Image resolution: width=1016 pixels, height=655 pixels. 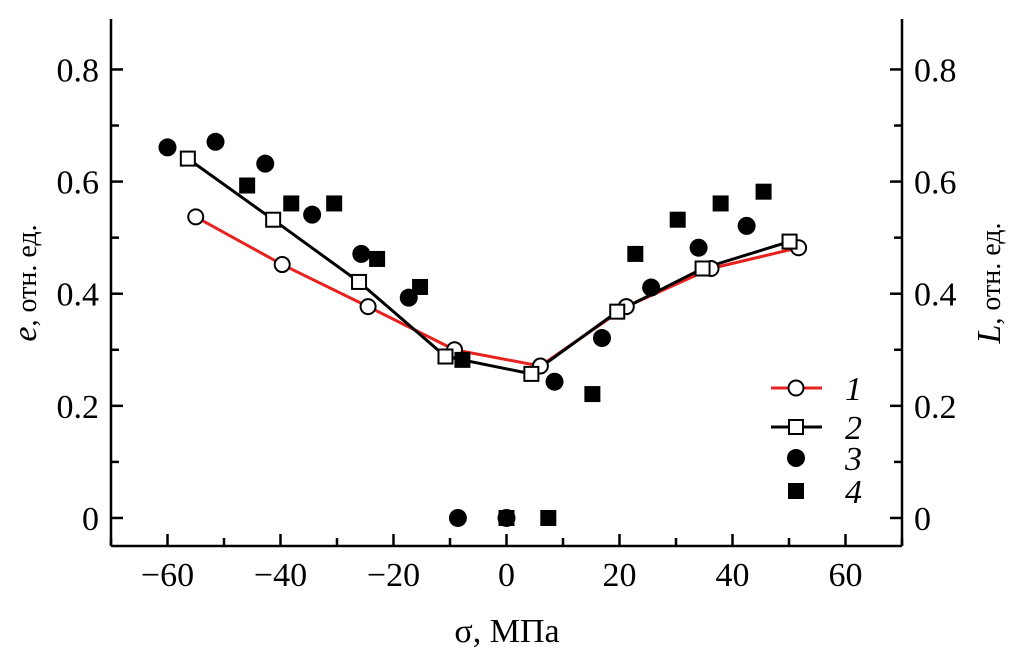 What do you see at coordinates (25, 334) in the screenshot?
I see `y-left-var: e` at bounding box center [25, 334].